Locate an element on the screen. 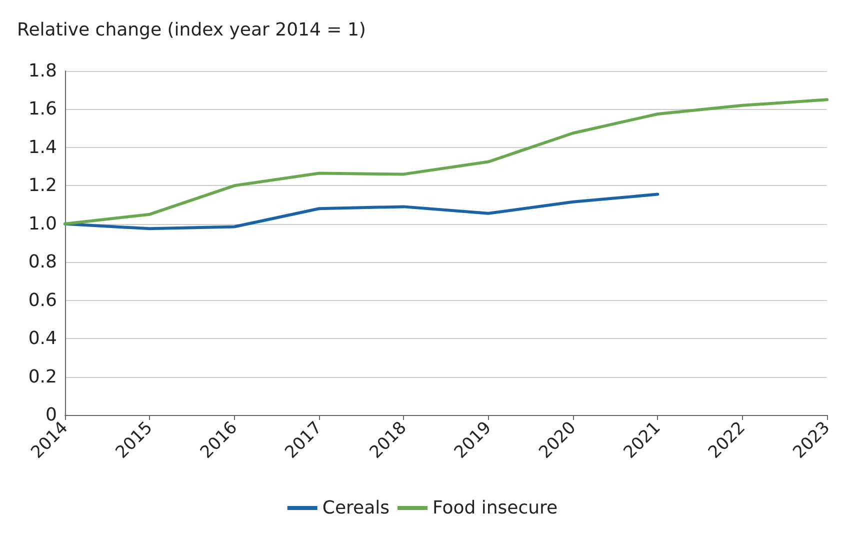  line-series is located at coordinates (362, 211).